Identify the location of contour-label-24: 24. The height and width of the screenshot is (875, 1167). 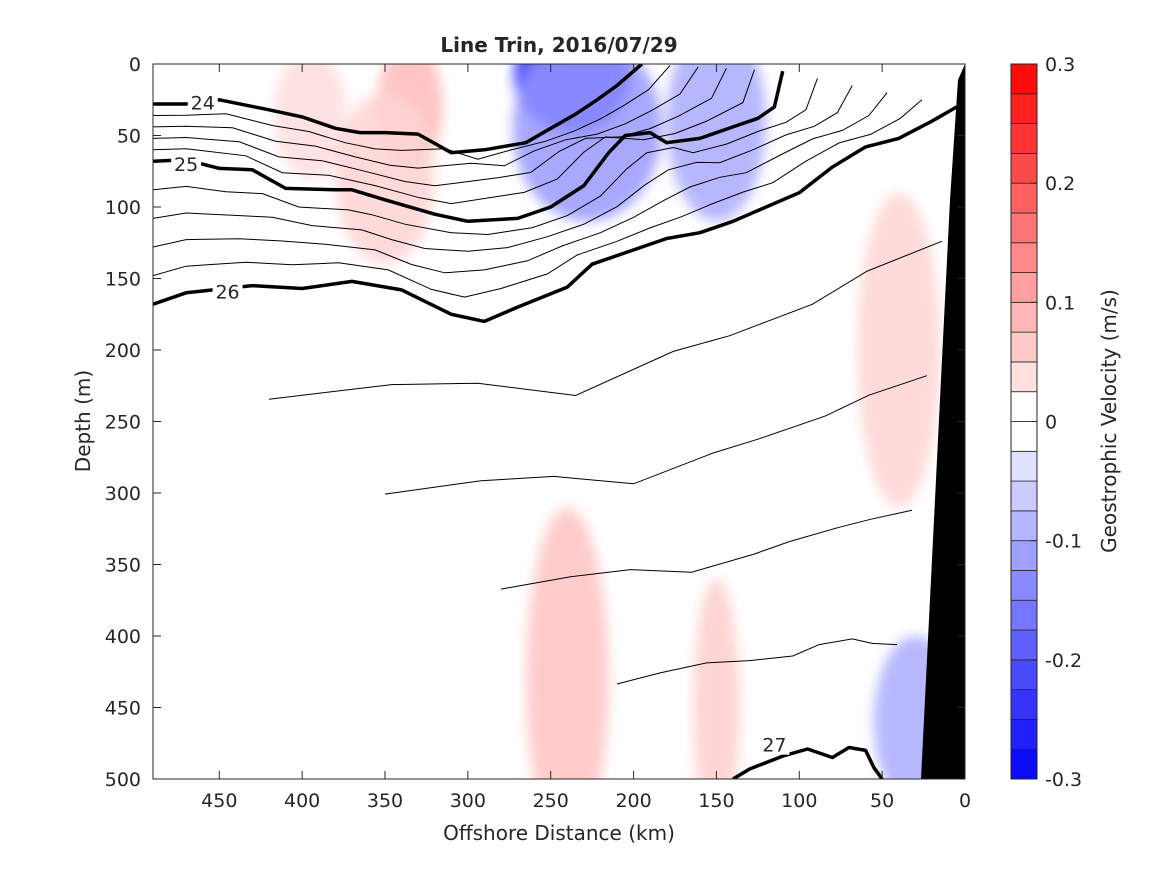
(203, 104).